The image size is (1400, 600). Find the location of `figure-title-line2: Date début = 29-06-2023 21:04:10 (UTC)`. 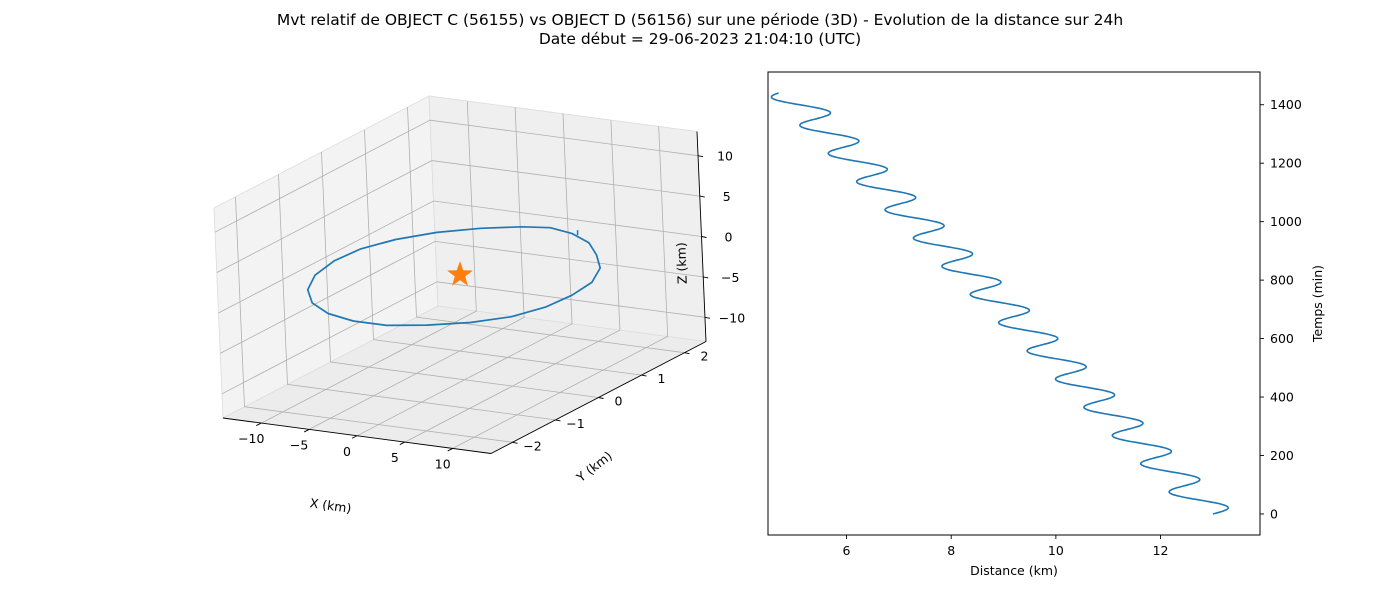

figure-title-line2: Date début = 29-06-2023 21:04:10 (UTC) is located at coordinates (700, 39).